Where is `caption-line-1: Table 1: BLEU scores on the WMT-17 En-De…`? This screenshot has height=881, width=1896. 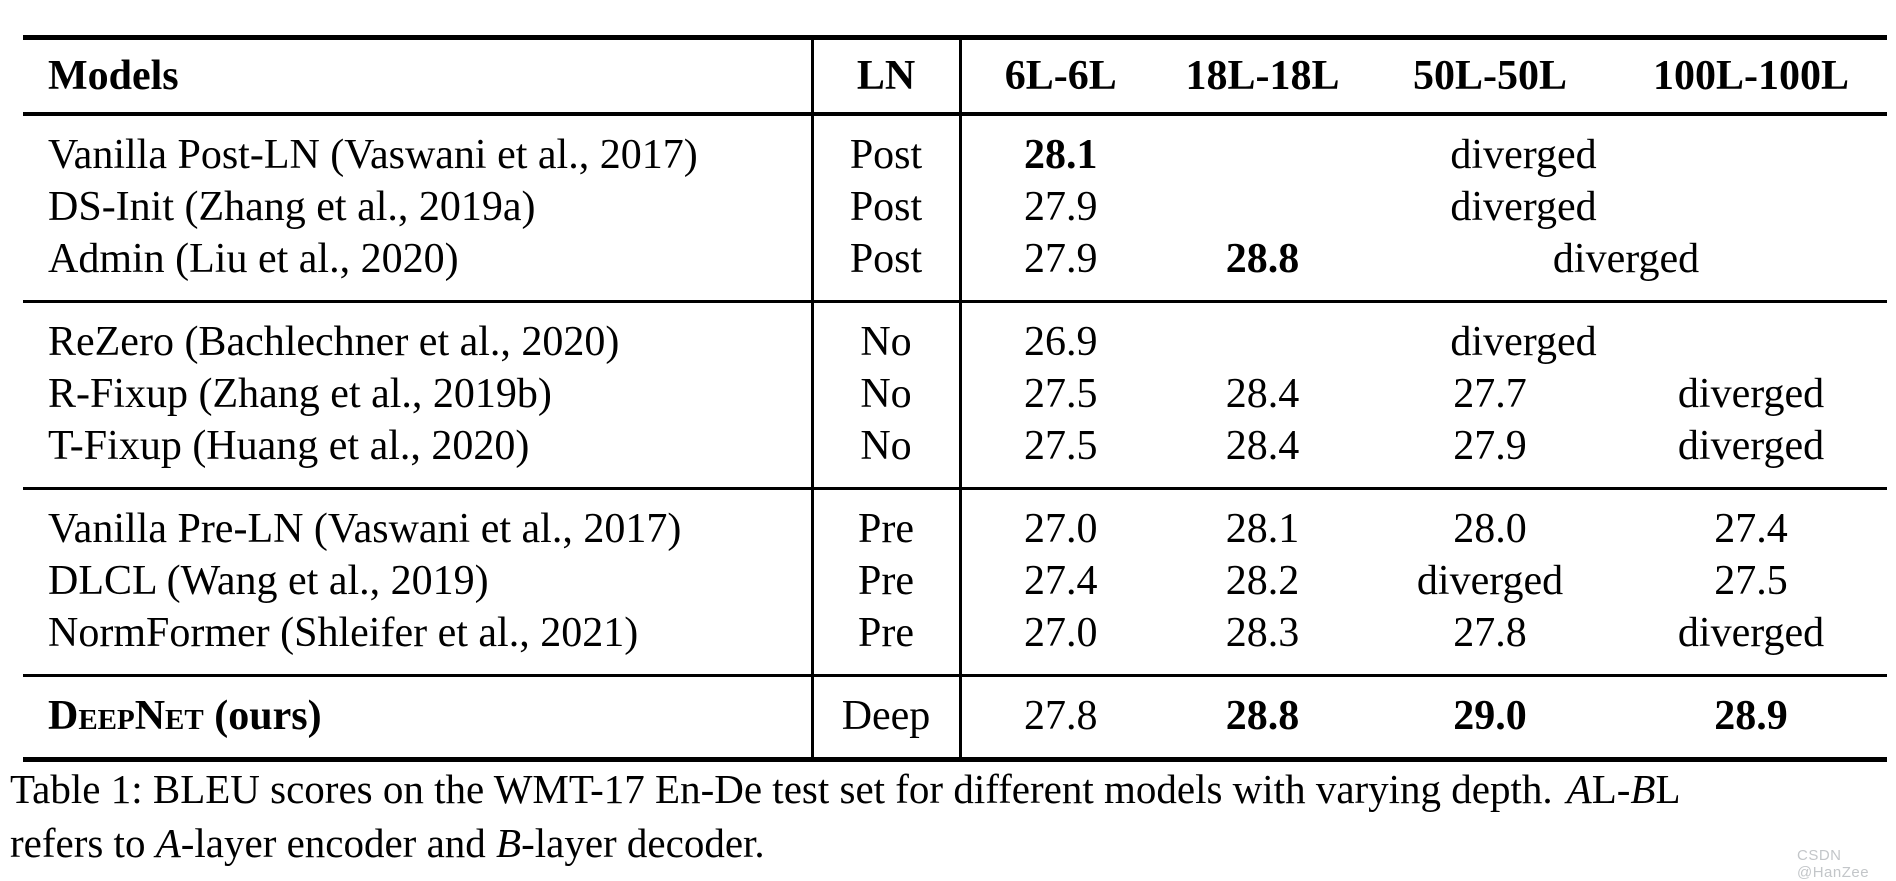 caption-line-1: Table 1: BLEU scores on the WMT-17 En-De… is located at coordinates (845, 789).